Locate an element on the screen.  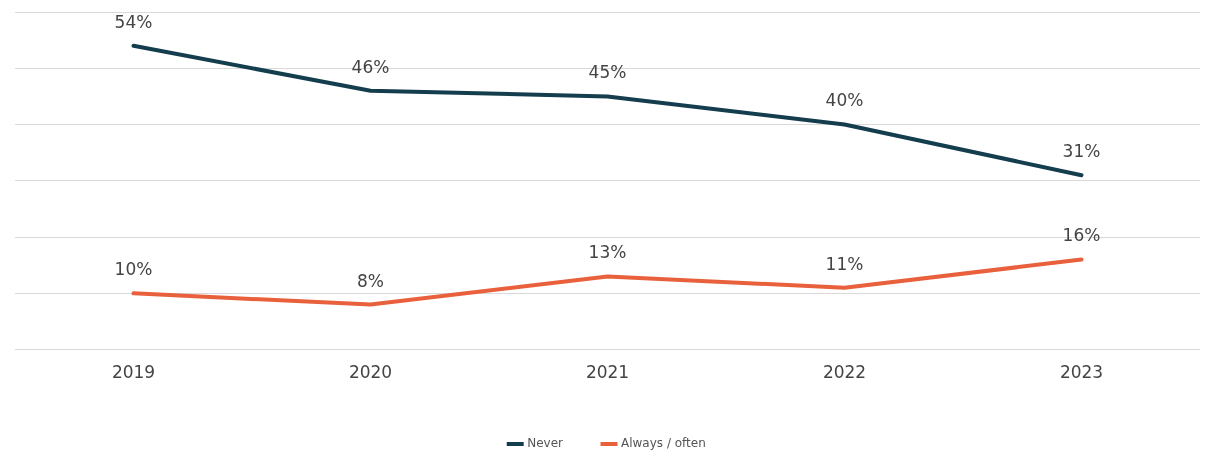
data-label: 10% is located at coordinates (133, 269).